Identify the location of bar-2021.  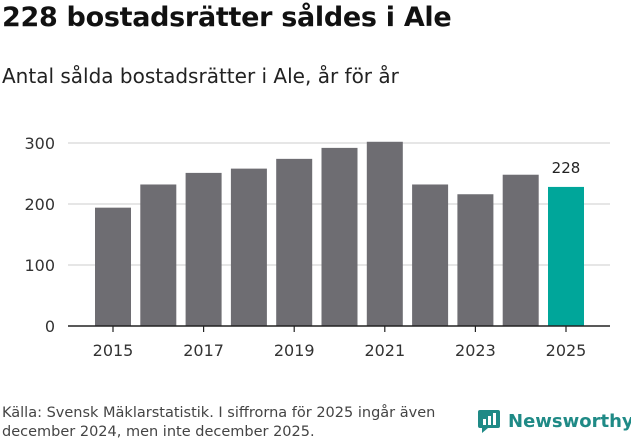
(384, 233).